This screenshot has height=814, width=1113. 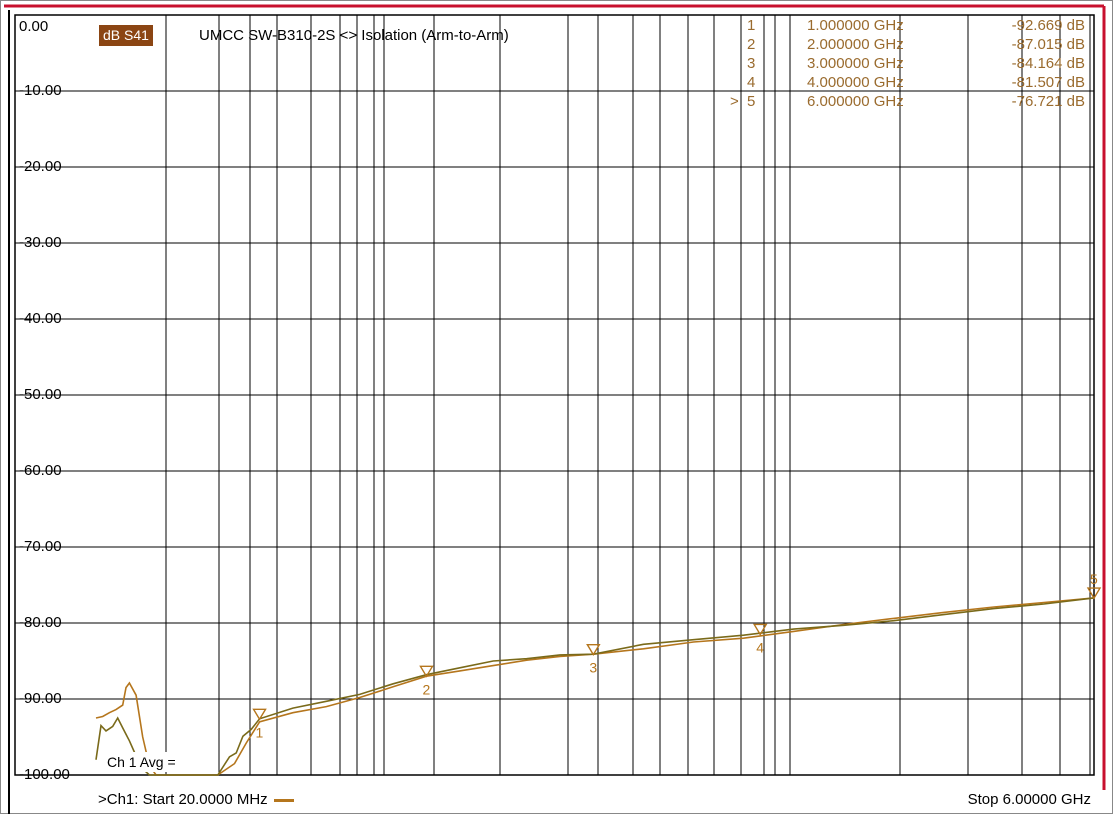 What do you see at coordinates (40, 698) in the screenshot?
I see `y-tick-label: -90.00` at bounding box center [40, 698].